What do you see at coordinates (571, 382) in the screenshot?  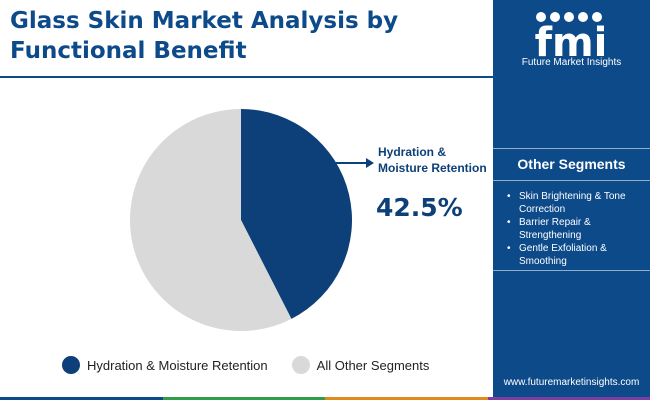 I see `website-link: www.futuremarketinsights.com` at bounding box center [571, 382].